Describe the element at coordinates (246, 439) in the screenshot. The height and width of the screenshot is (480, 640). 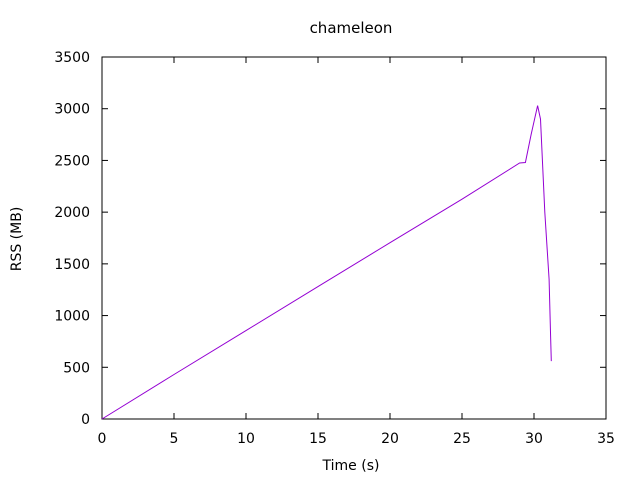
I see `x-tick-label: 10` at that location.